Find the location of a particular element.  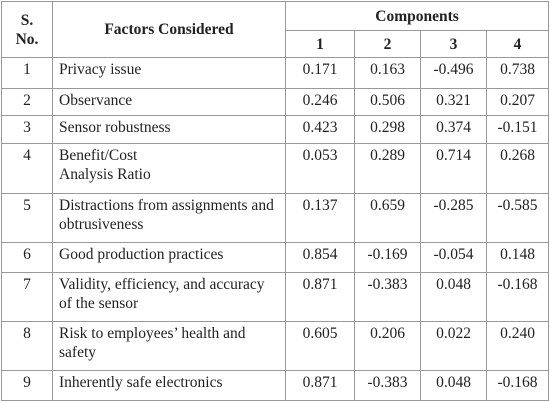

row-number: 9 is located at coordinates (27, 385).